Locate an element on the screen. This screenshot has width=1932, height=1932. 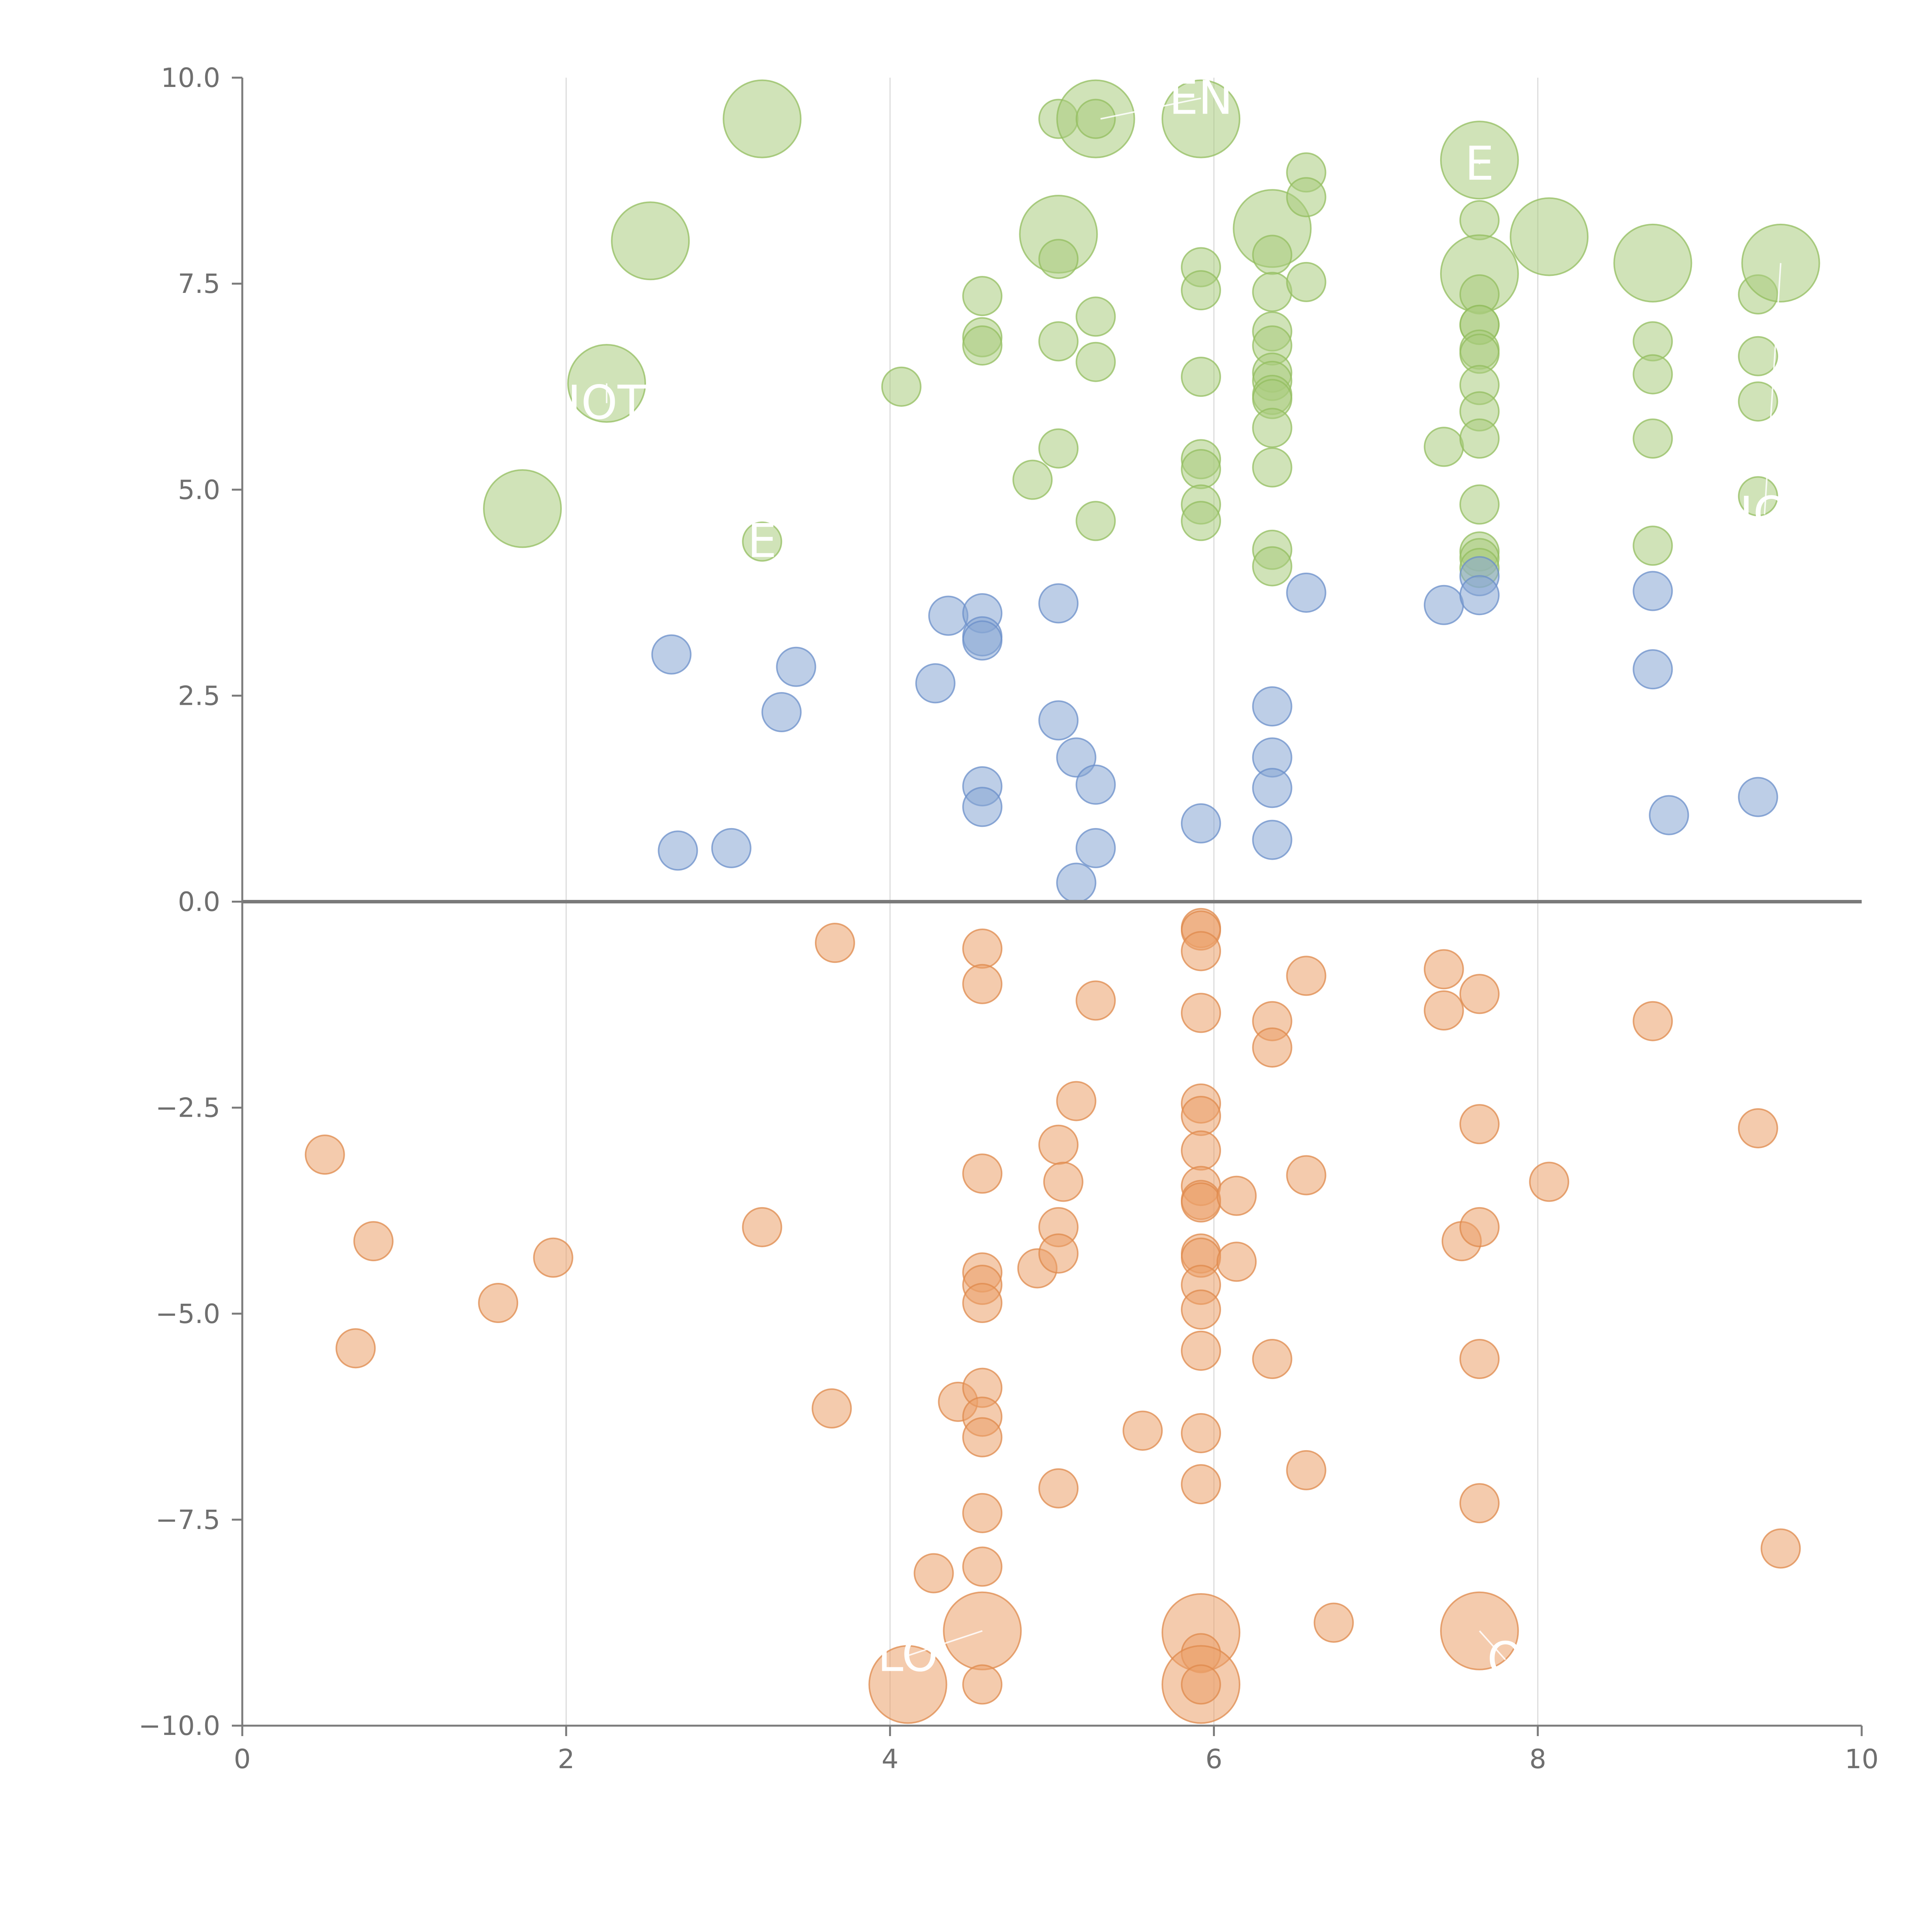
x-tick-label-4: 4 is located at coordinates (890, 1759).